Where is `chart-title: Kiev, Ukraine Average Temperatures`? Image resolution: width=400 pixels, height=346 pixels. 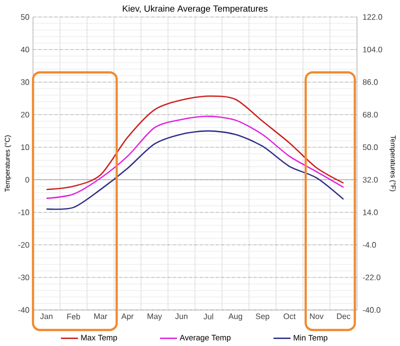
chart-title: Kiev, Ukraine Average Temperatures is located at coordinates (195, 9).